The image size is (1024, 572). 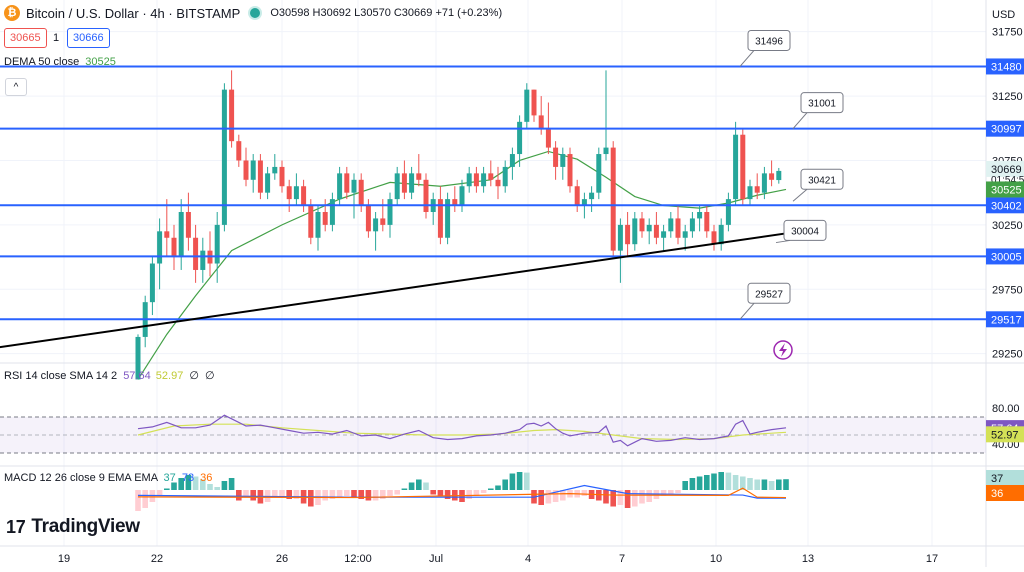 I want to click on price-tick-label: 29750, so click(x=1007, y=290).